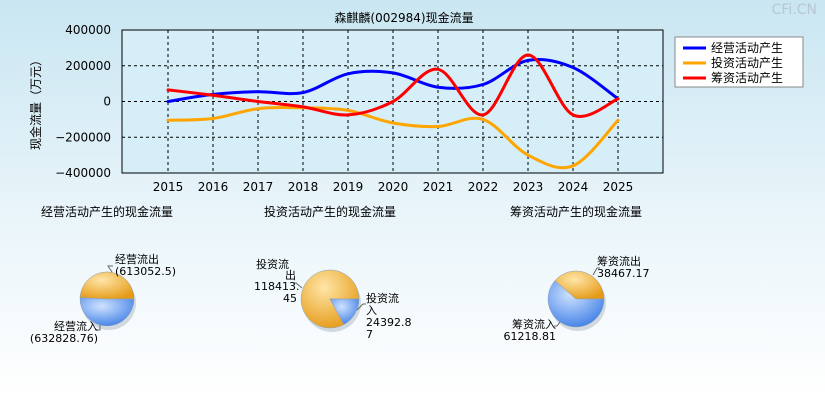 The width and height of the screenshot is (825, 404). Describe the element at coordinates (330, 211) in the screenshot. I see `pie-2-title: 投资活动产生的现金流量` at that location.